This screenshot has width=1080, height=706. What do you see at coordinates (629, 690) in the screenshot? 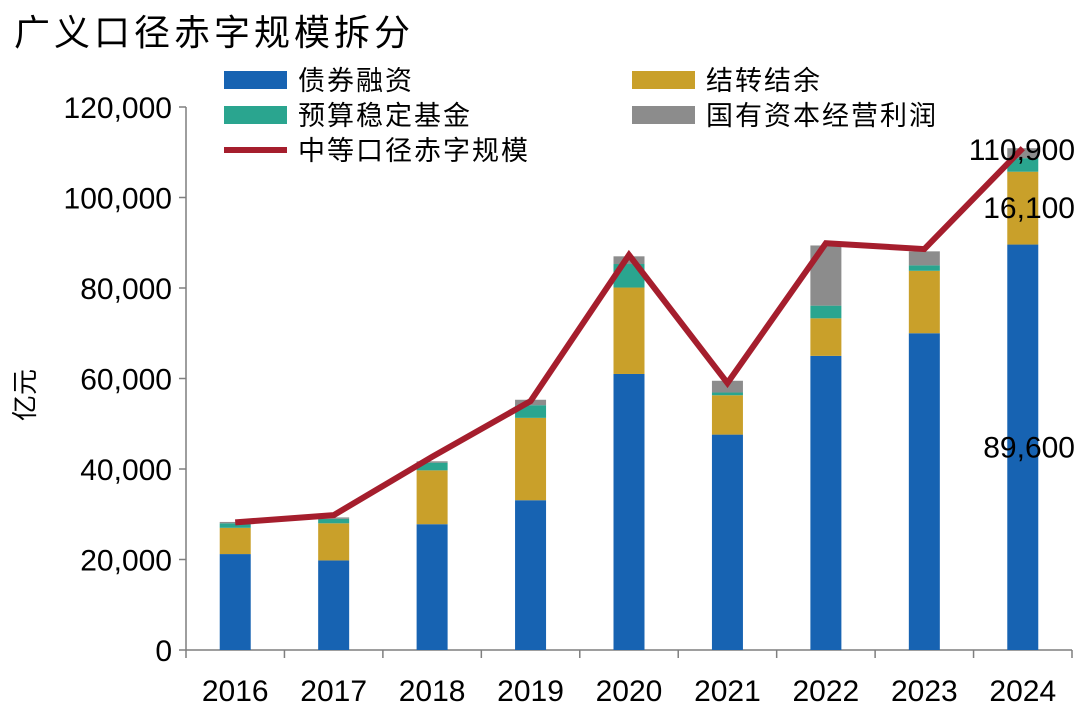
I see `x-tick-label: 2020` at bounding box center [629, 690].